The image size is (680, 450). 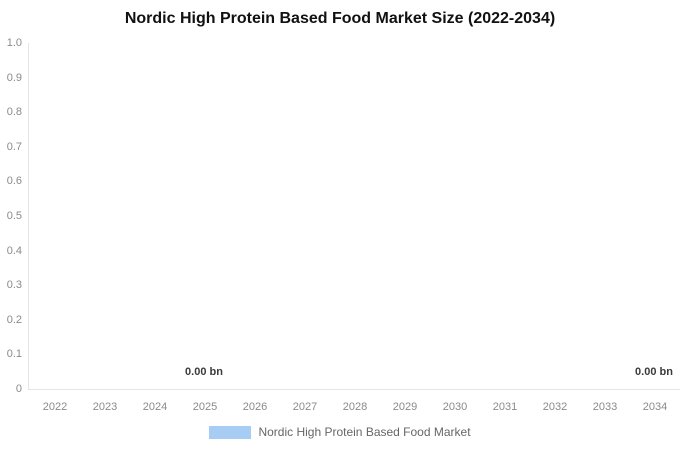 What do you see at coordinates (14, 251) in the screenshot?
I see `y-tick-label: 0.4` at bounding box center [14, 251].